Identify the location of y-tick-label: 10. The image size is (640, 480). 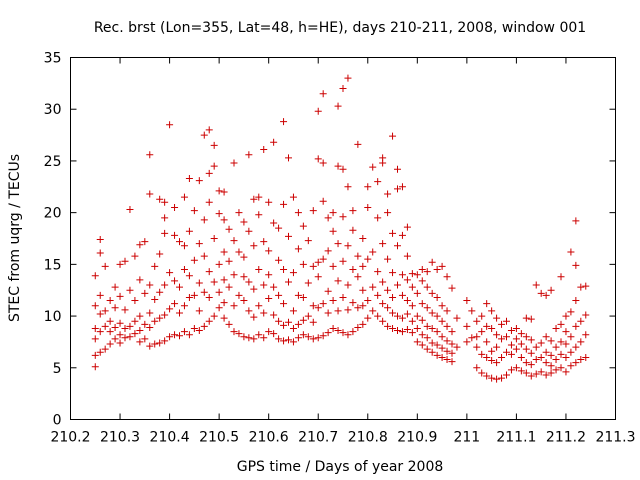
(53, 317).